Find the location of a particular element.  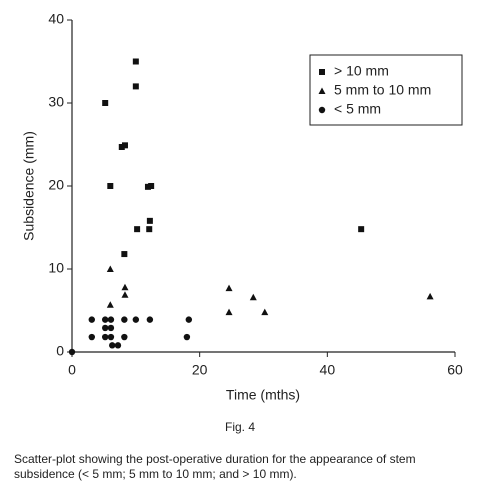

legend-label: < 5 mm is located at coordinates (357, 109).